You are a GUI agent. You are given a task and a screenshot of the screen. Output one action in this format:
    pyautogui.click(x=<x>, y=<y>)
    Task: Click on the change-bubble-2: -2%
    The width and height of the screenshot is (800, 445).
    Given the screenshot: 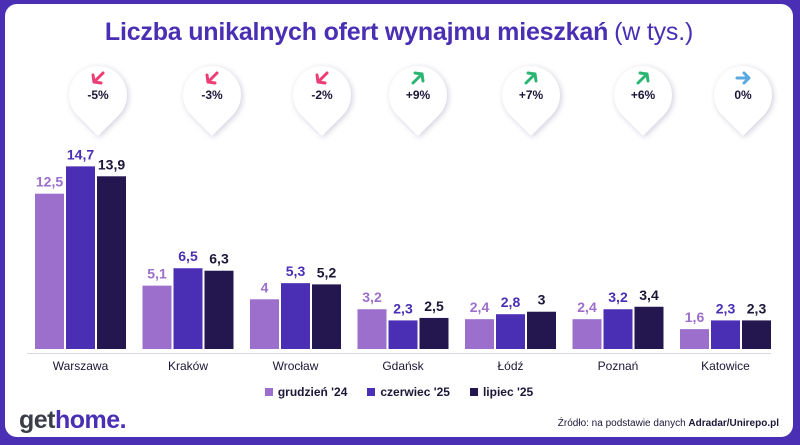 What is the action you would take?
    pyautogui.click(x=322, y=95)
    